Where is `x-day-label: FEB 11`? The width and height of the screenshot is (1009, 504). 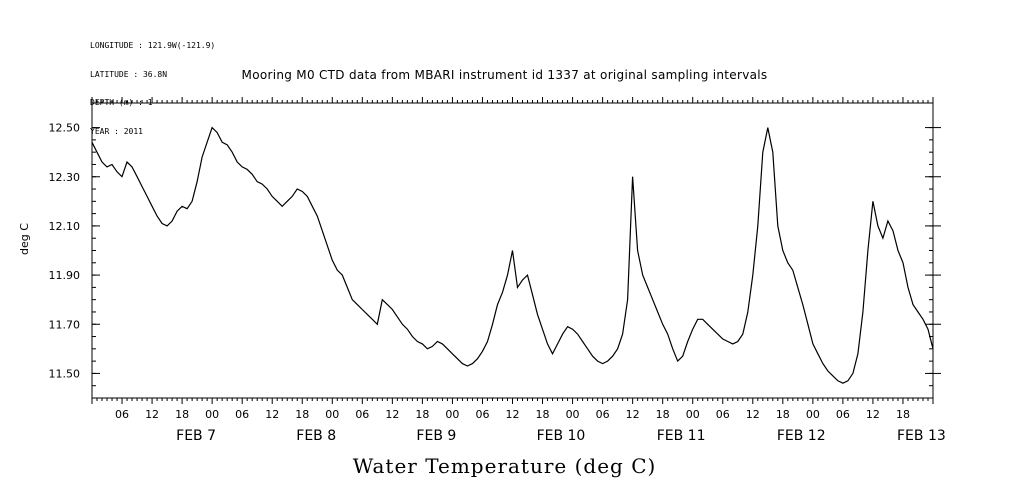 x-day-label: FEB 11 is located at coordinates (681, 436).